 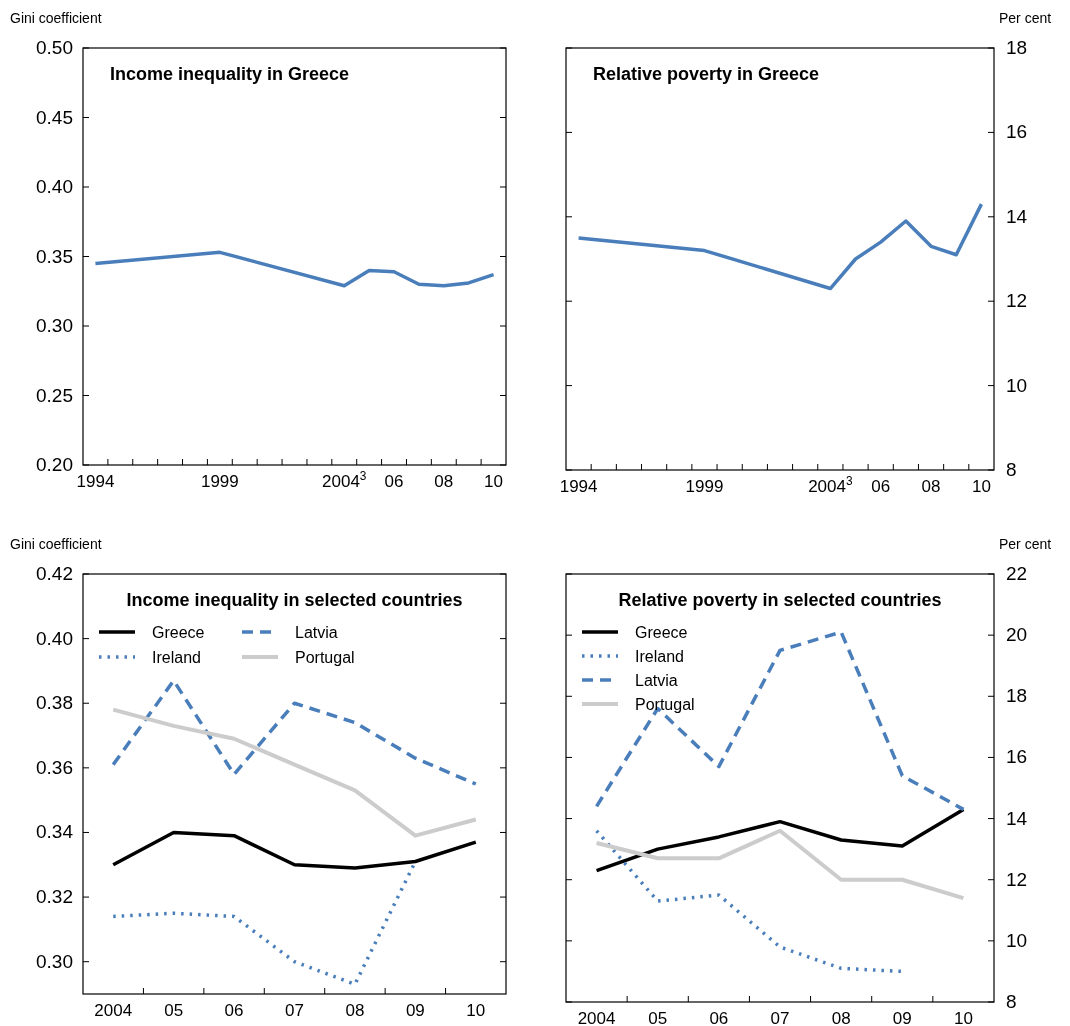 I want to click on y-tick-label: 0.50, so click(x=54, y=47).